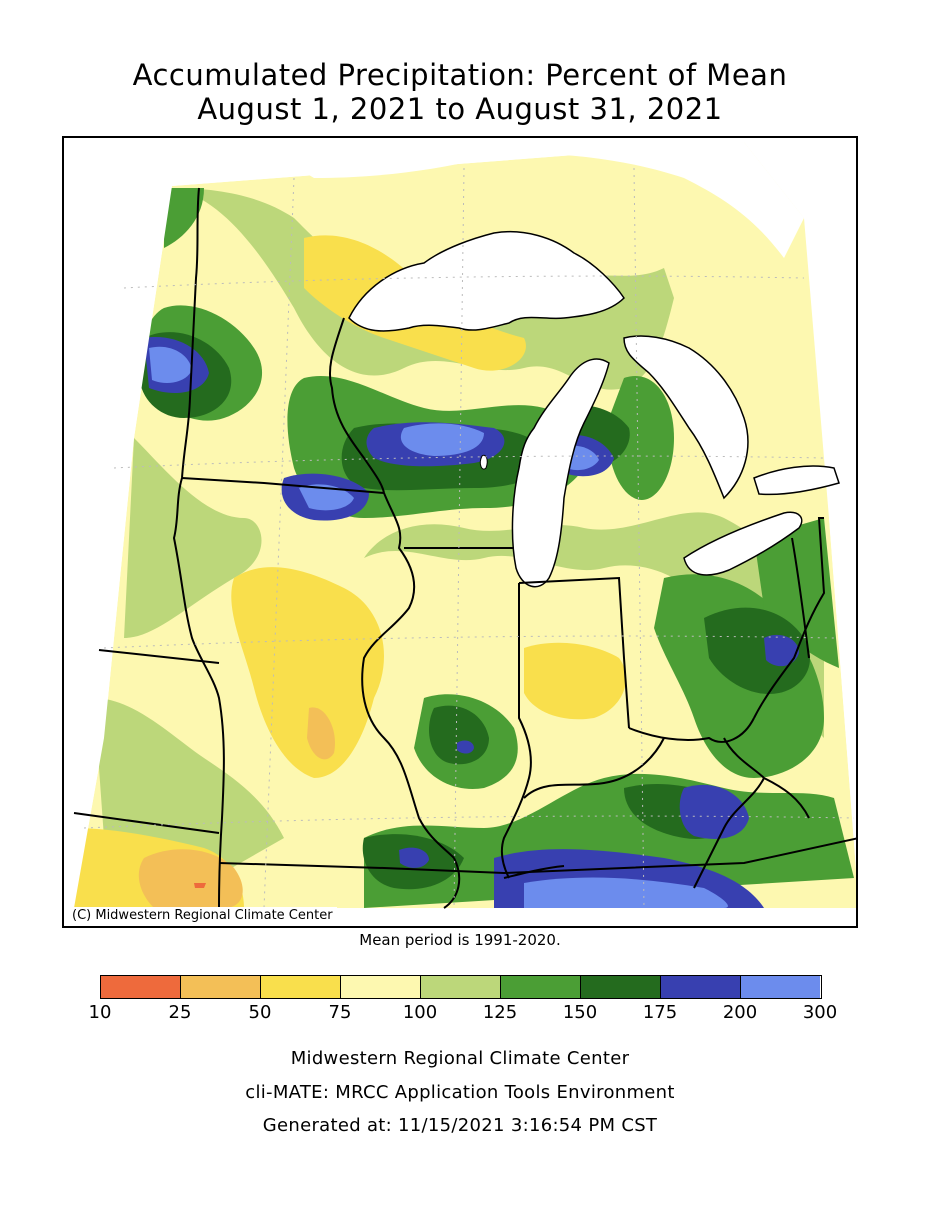 The image size is (950, 1220). Describe the element at coordinates (260, 1012) in the screenshot. I see `legend-tick-label: 50` at that location.